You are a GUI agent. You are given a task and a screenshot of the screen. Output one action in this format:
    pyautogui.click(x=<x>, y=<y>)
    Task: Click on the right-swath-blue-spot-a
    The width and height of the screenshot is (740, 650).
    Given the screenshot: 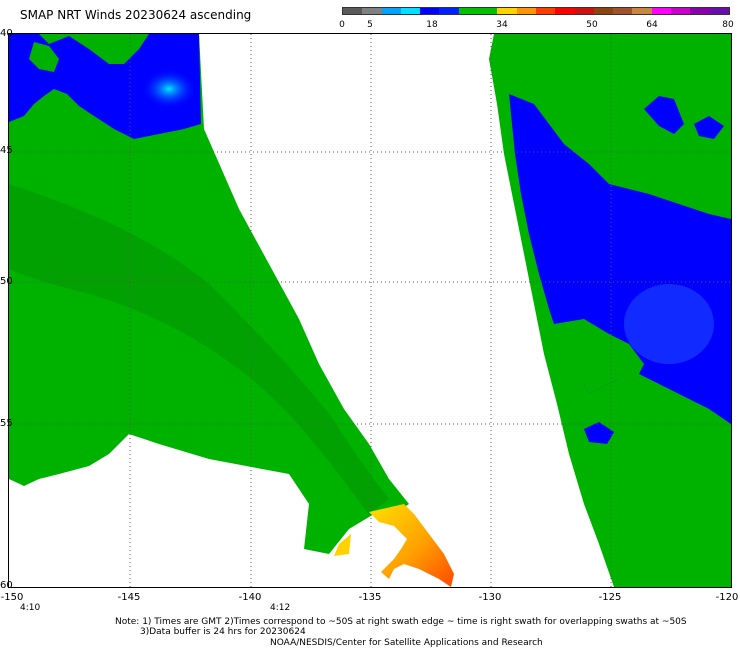 What is the action you would take?
    pyautogui.click(x=664, y=115)
    